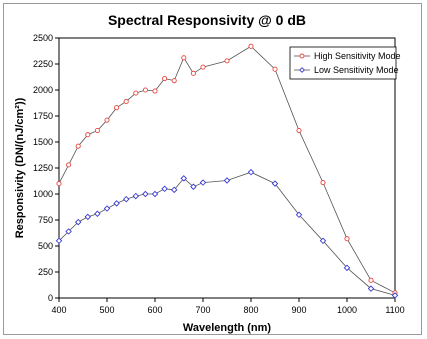  I want to click on y-tick-label: 750, so click(45, 220).